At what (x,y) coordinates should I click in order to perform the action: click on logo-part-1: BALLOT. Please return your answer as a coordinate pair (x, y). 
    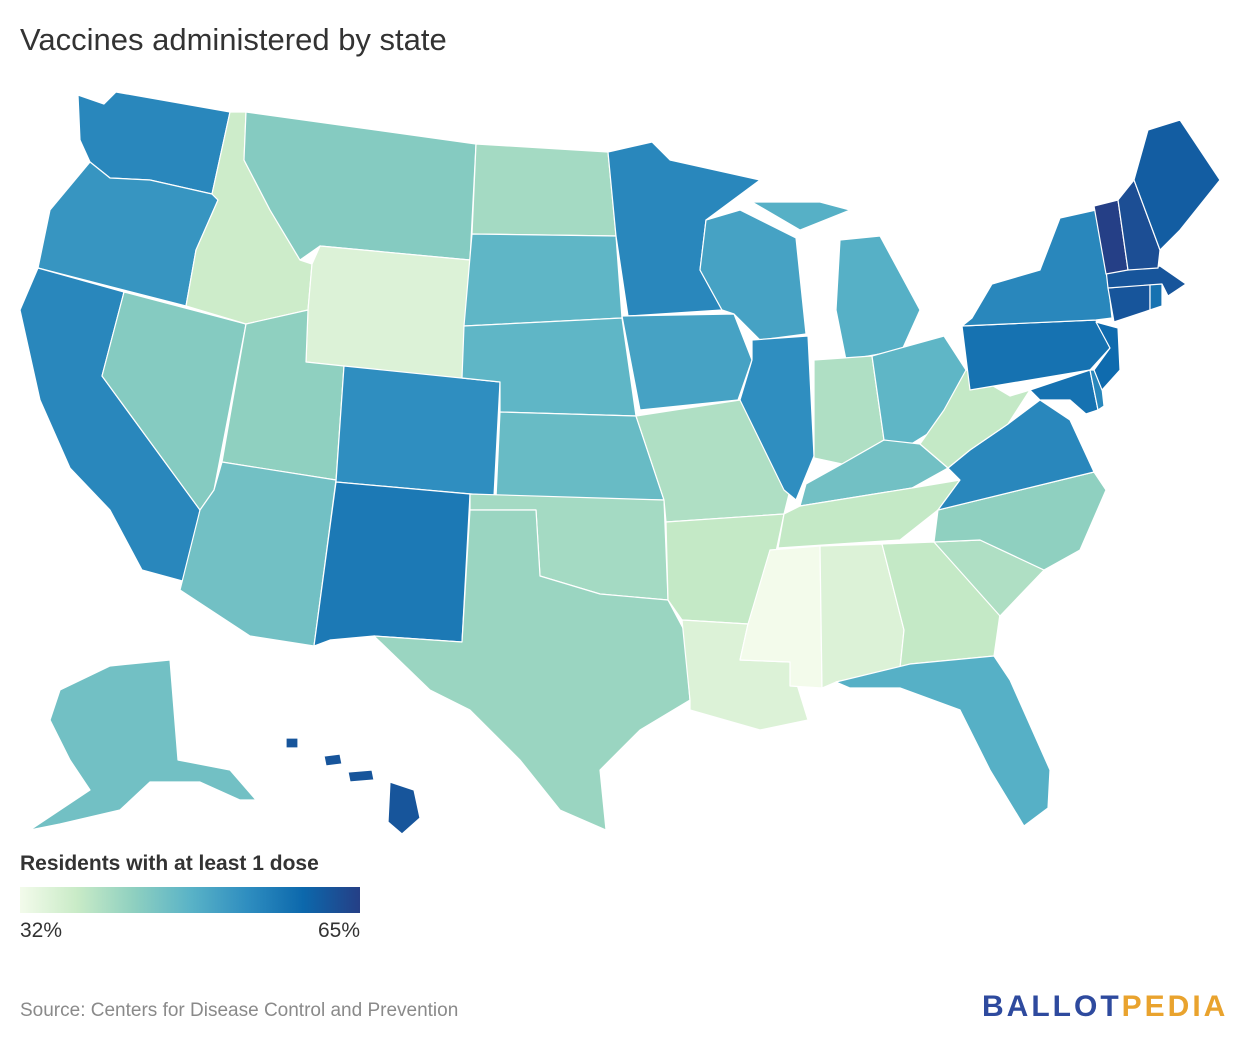
    Looking at the image, I should click on (1052, 1006).